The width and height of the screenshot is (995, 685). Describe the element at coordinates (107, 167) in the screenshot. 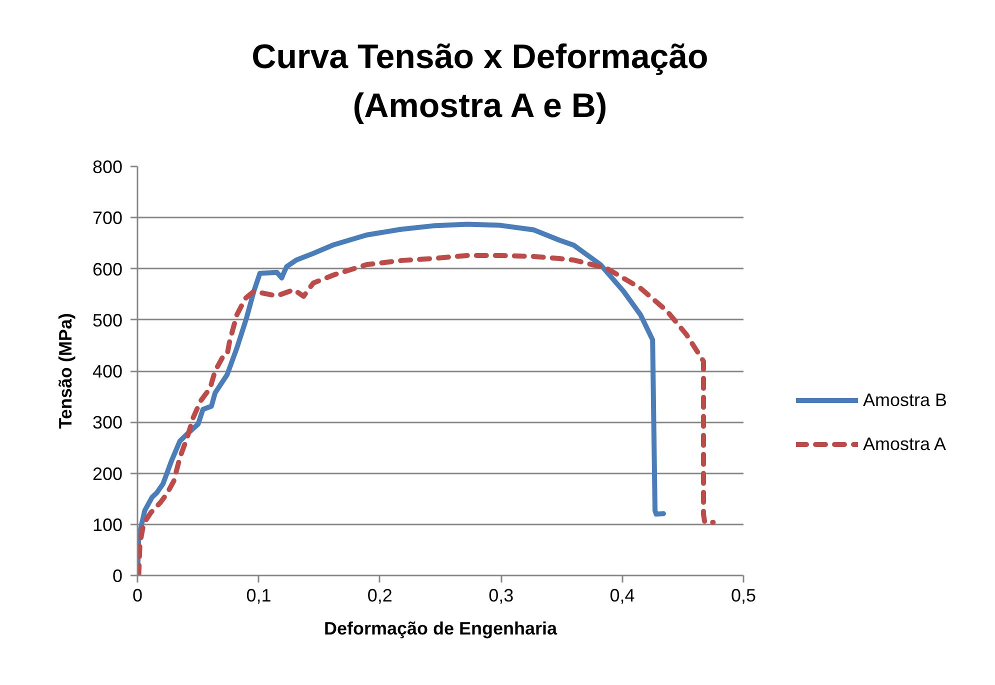

I see `y-tick-label: 800` at that location.